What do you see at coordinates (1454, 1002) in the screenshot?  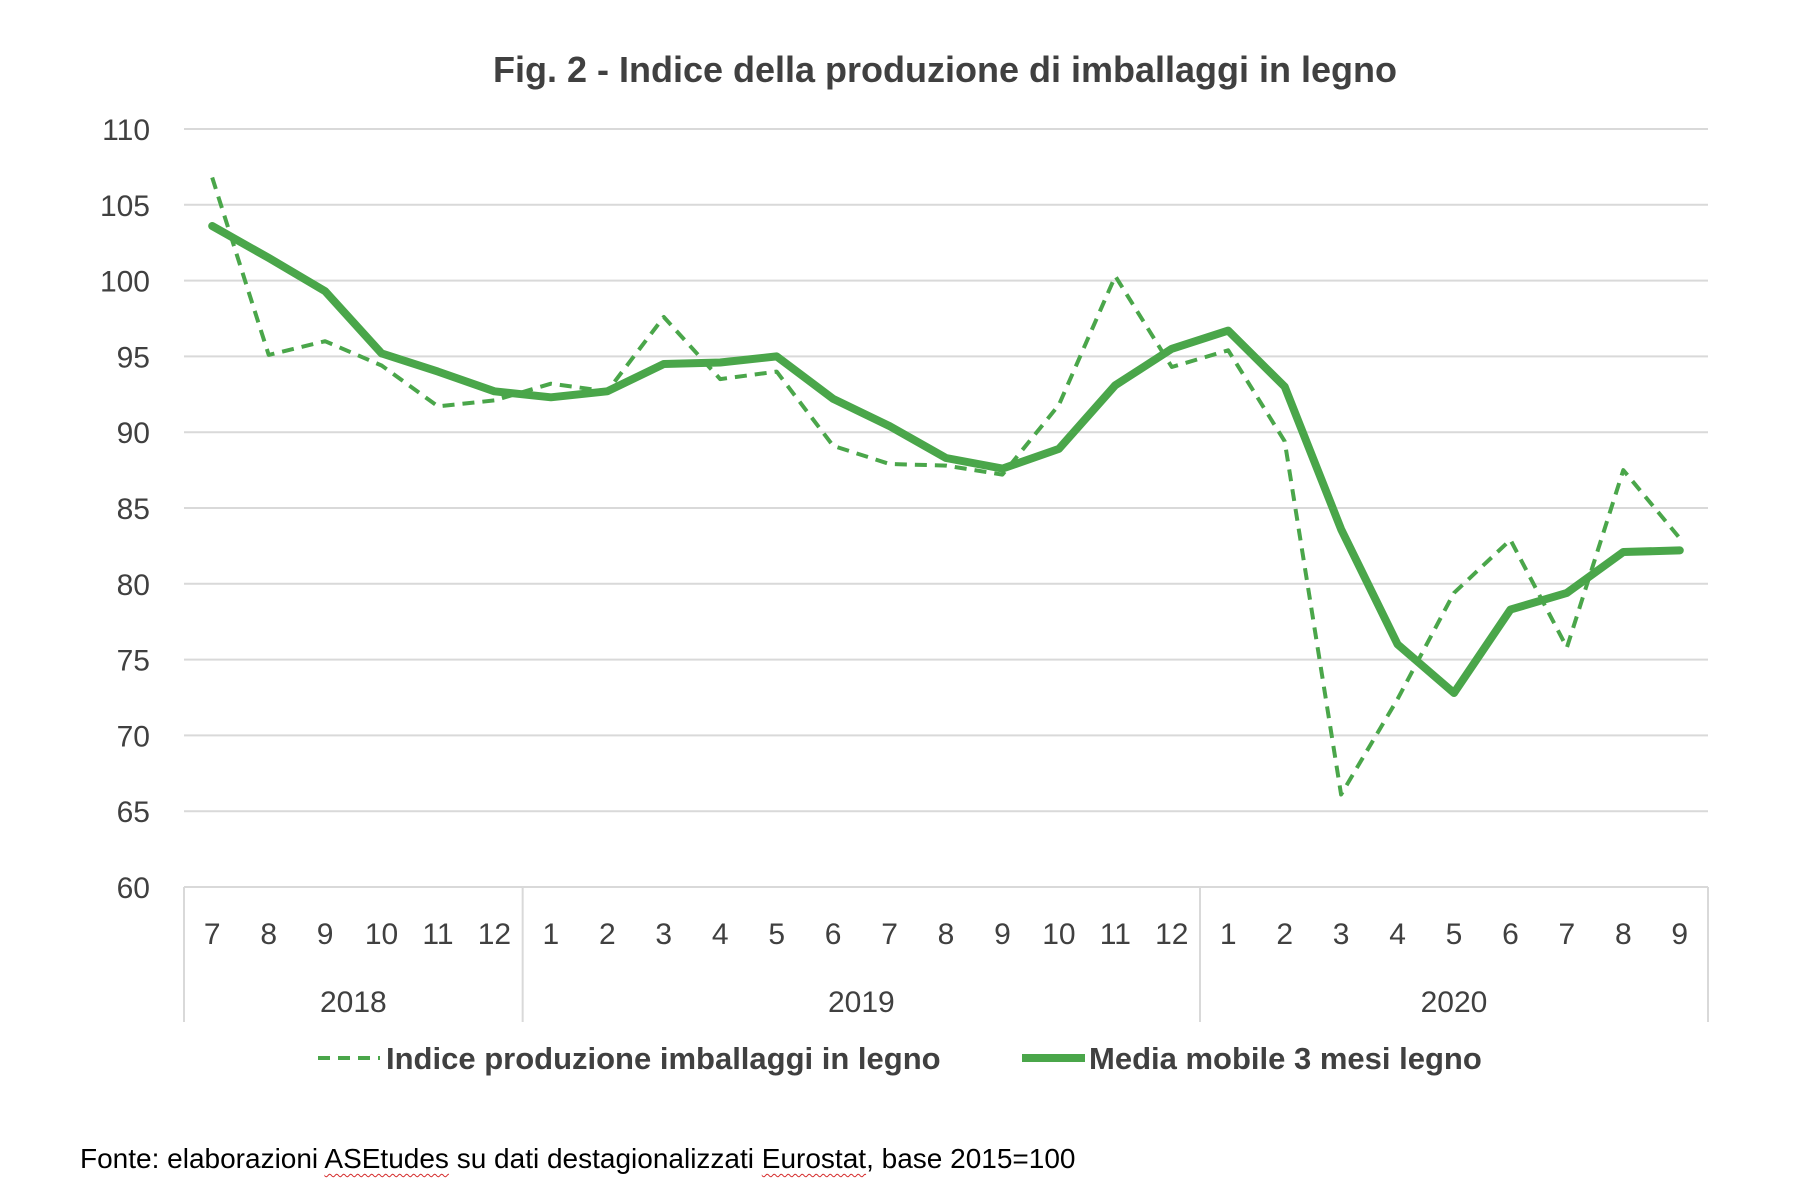 I see `year-label: 2020` at bounding box center [1454, 1002].